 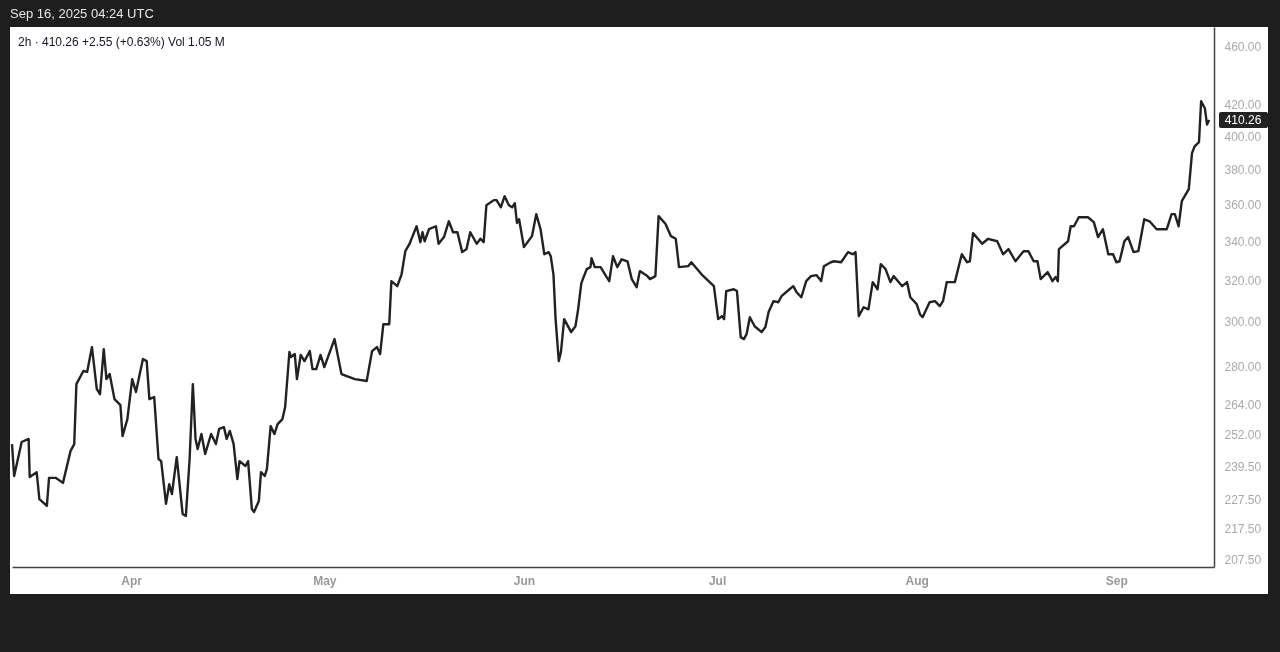 I want to click on y-tick-label: 320.00, so click(x=1243, y=280).